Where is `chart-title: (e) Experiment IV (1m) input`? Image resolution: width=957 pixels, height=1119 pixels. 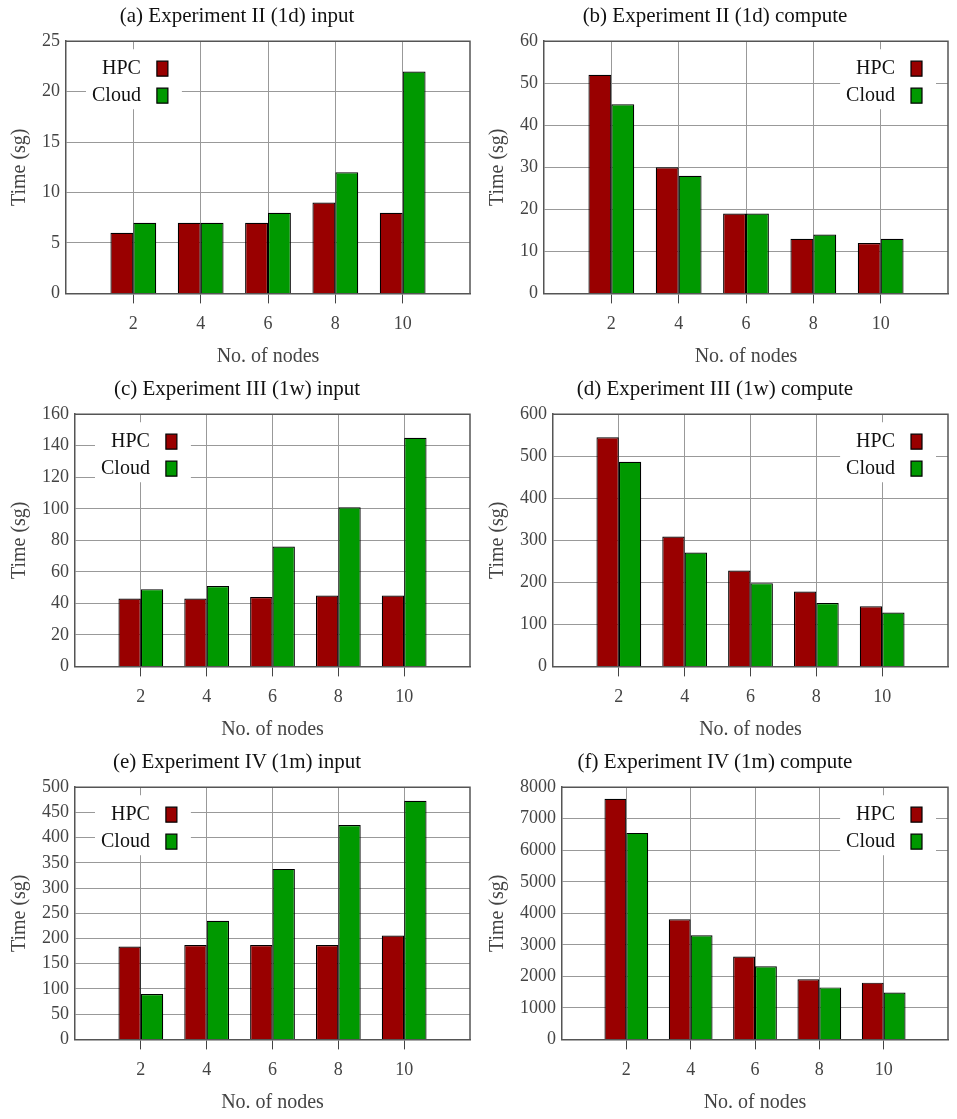
chart-title: (e) Experiment IV (1m) input is located at coordinates (237, 761).